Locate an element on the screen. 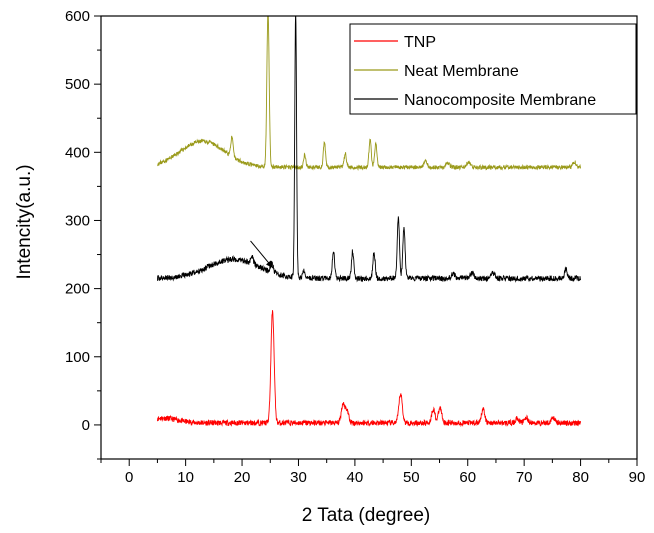 The height and width of the screenshot is (533, 654). x-tick-label: 20 is located at coordinates (242, 477).